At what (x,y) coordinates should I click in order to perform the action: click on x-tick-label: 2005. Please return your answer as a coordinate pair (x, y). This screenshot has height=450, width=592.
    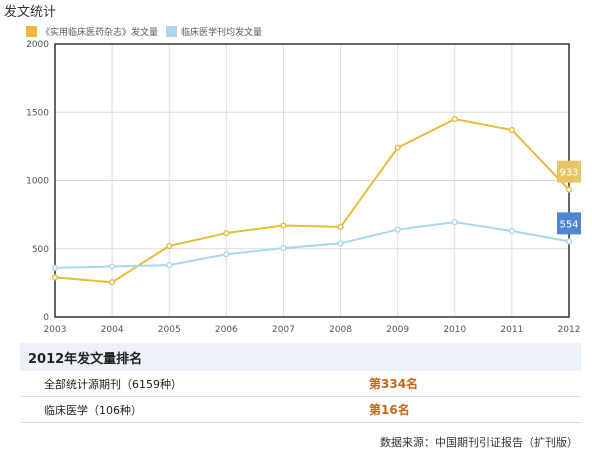
    Looking at the image, I should click on (169, 330).